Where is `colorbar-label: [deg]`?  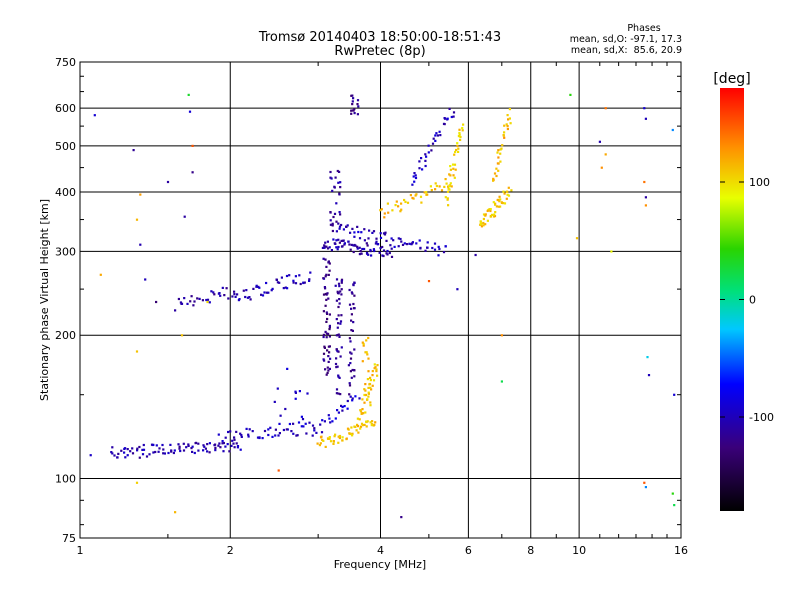
colorbar-label: [deg] is located at coordinates (731, 79).